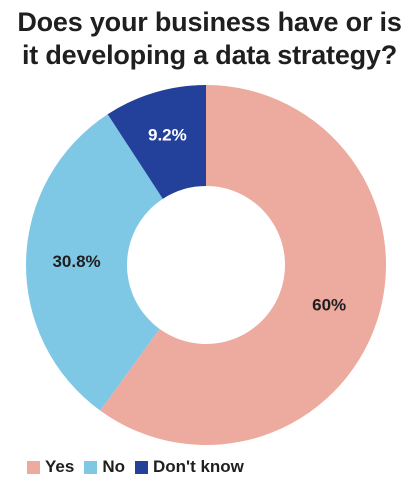 The image size is (419, 491). Describe the element at coordinates (329, 305) in the screenshot. I see `slice-label-yes: 60%` at that location.